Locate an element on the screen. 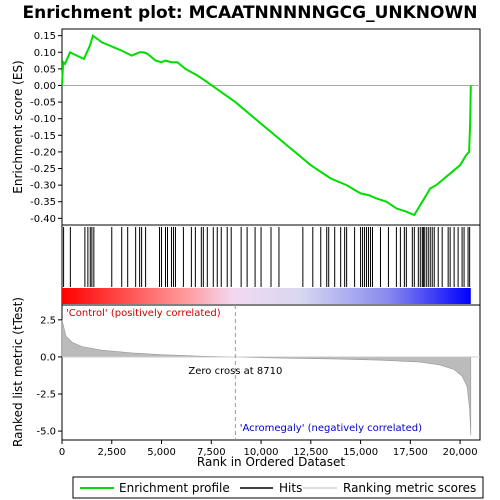 The width and height of the screenshot is (500, 500). metric-y-tick-label: 2.5 is located at coordinates (48, 320).